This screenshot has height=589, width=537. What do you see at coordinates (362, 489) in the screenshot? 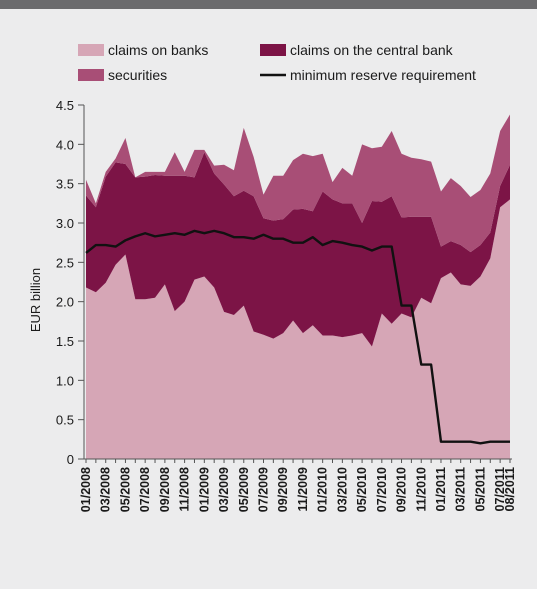
I see `x-tick-label: 05/2010` at bounding box center [362, 489].